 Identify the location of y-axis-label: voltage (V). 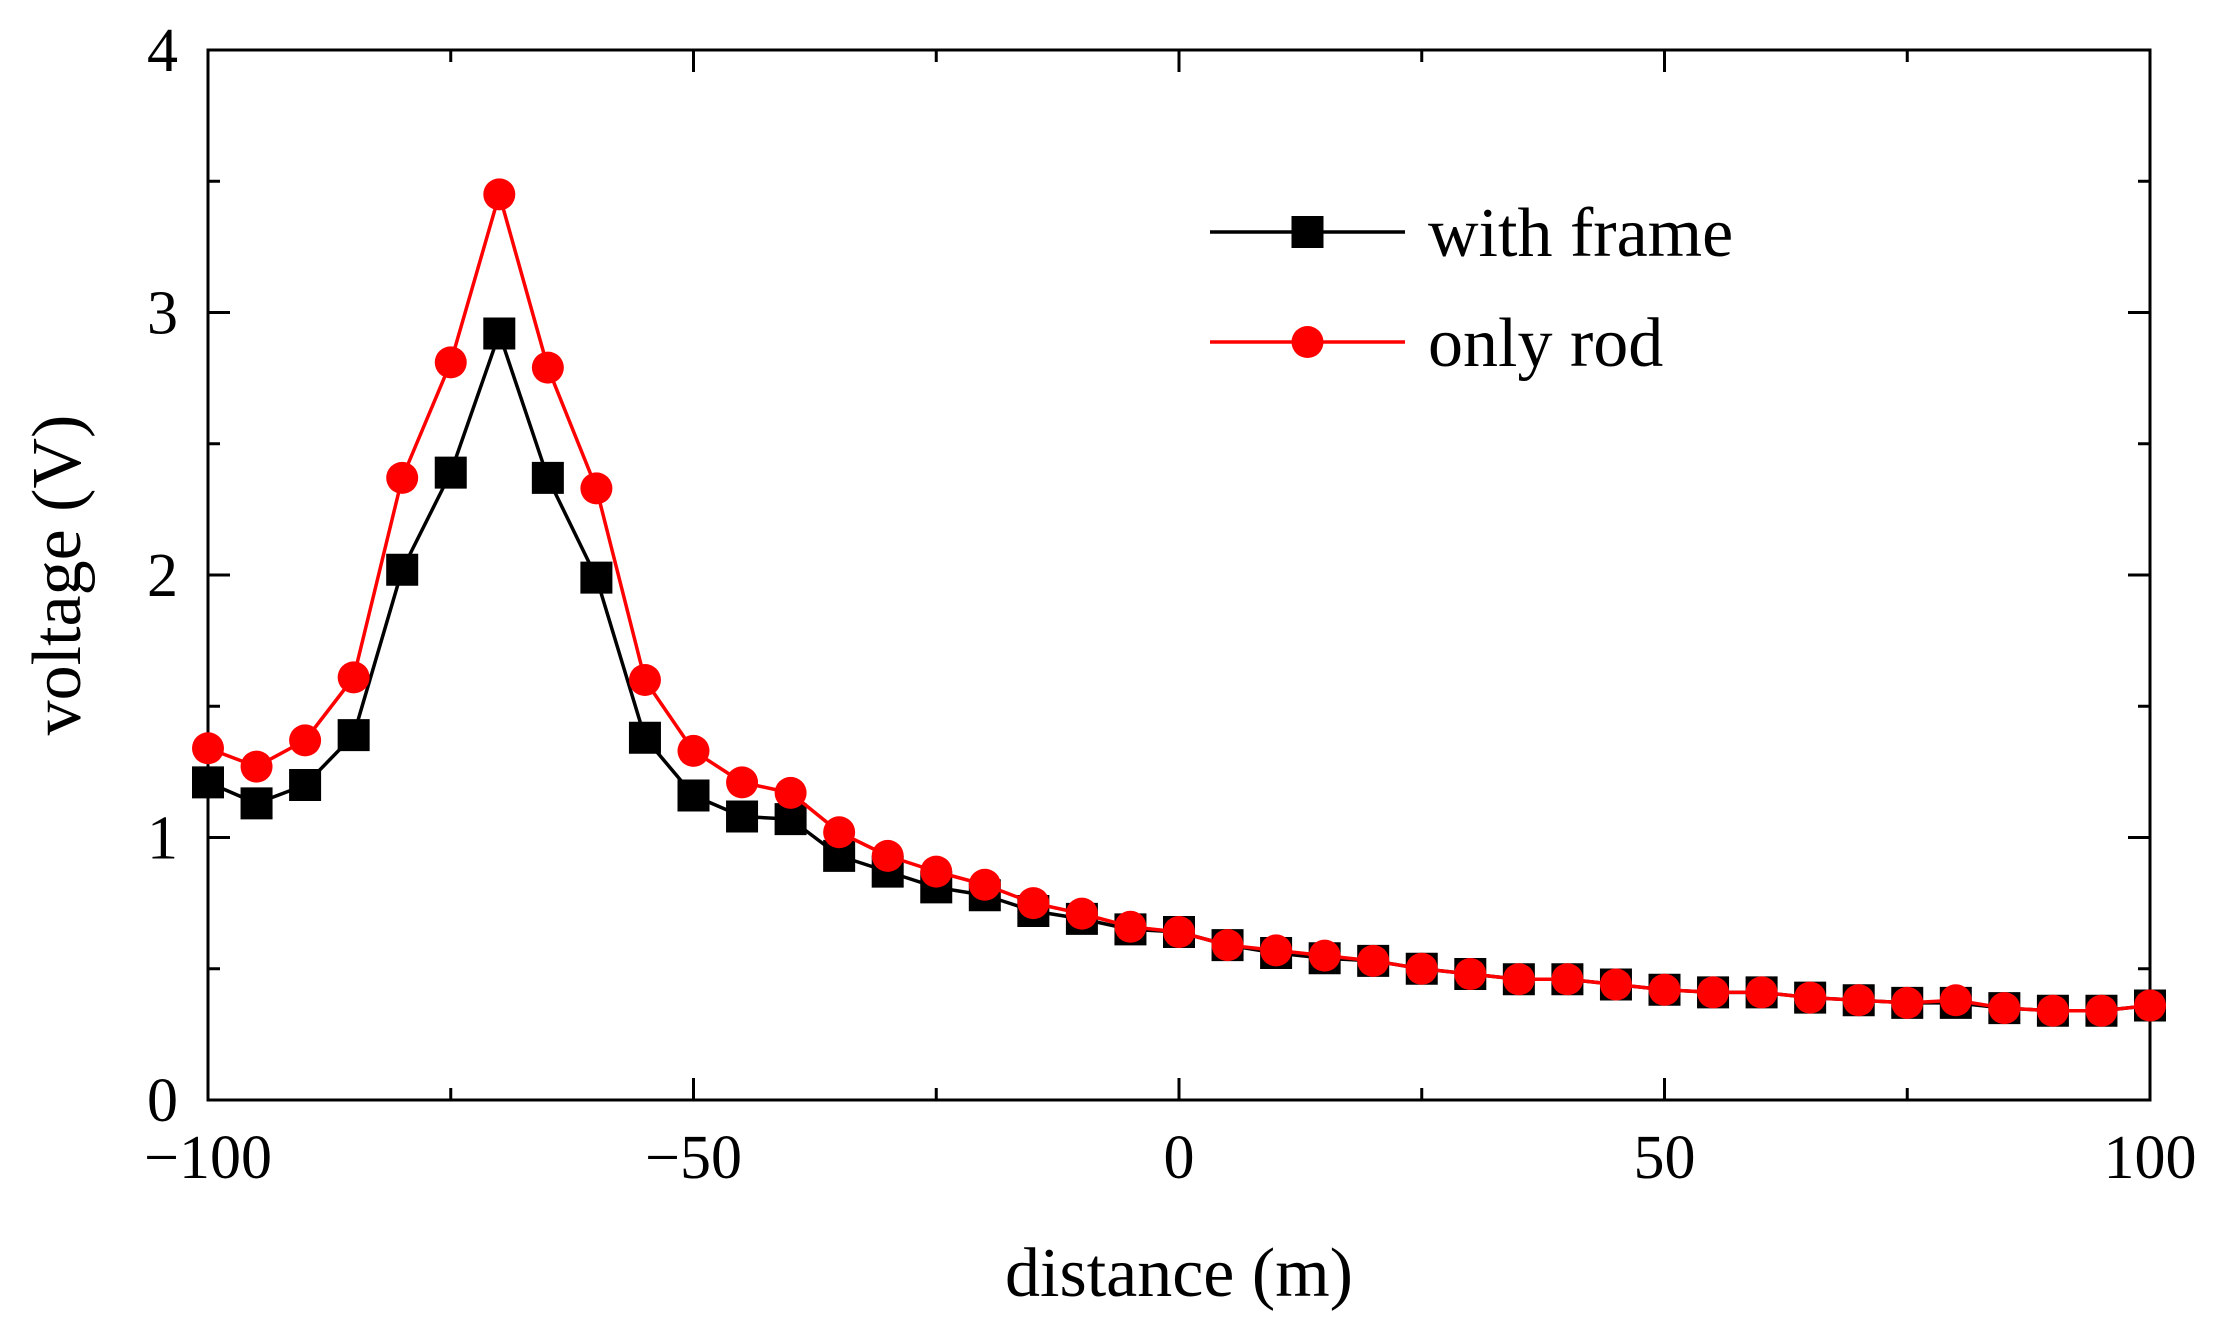
(57, 575).